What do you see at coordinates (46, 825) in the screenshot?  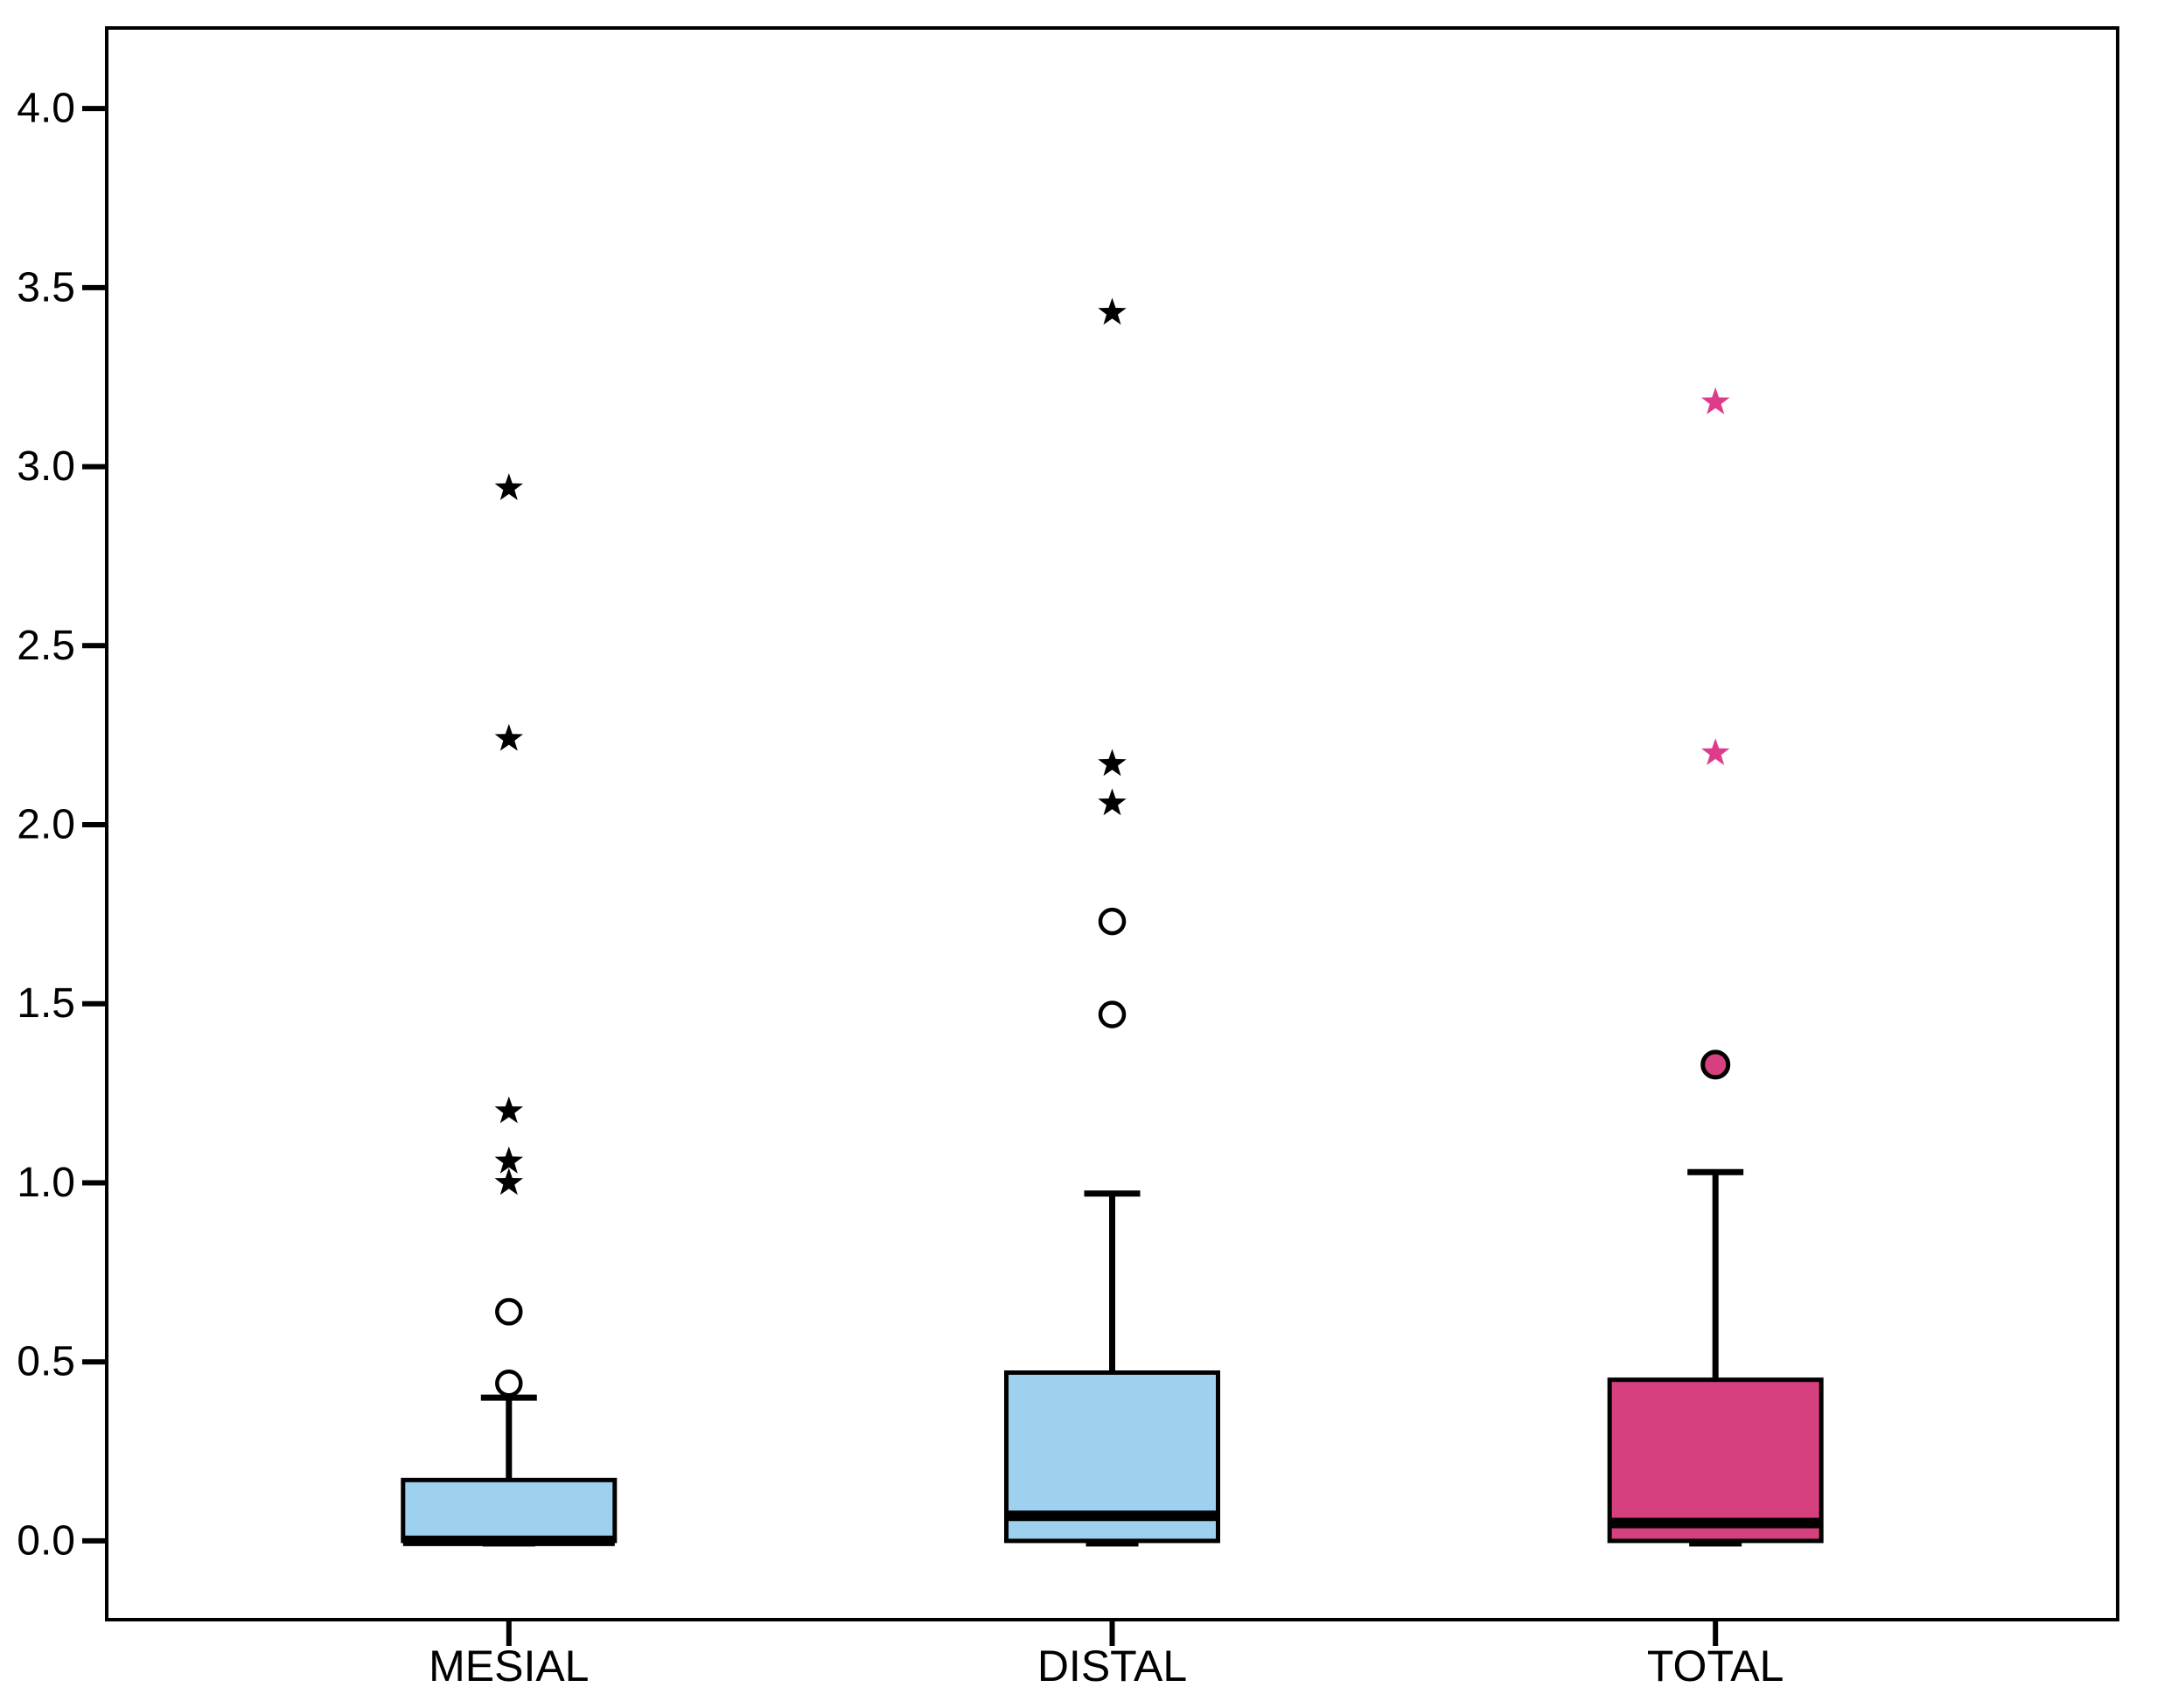 I see `y-axis-tick-label: 2.0` at bounding box center [46, 825].